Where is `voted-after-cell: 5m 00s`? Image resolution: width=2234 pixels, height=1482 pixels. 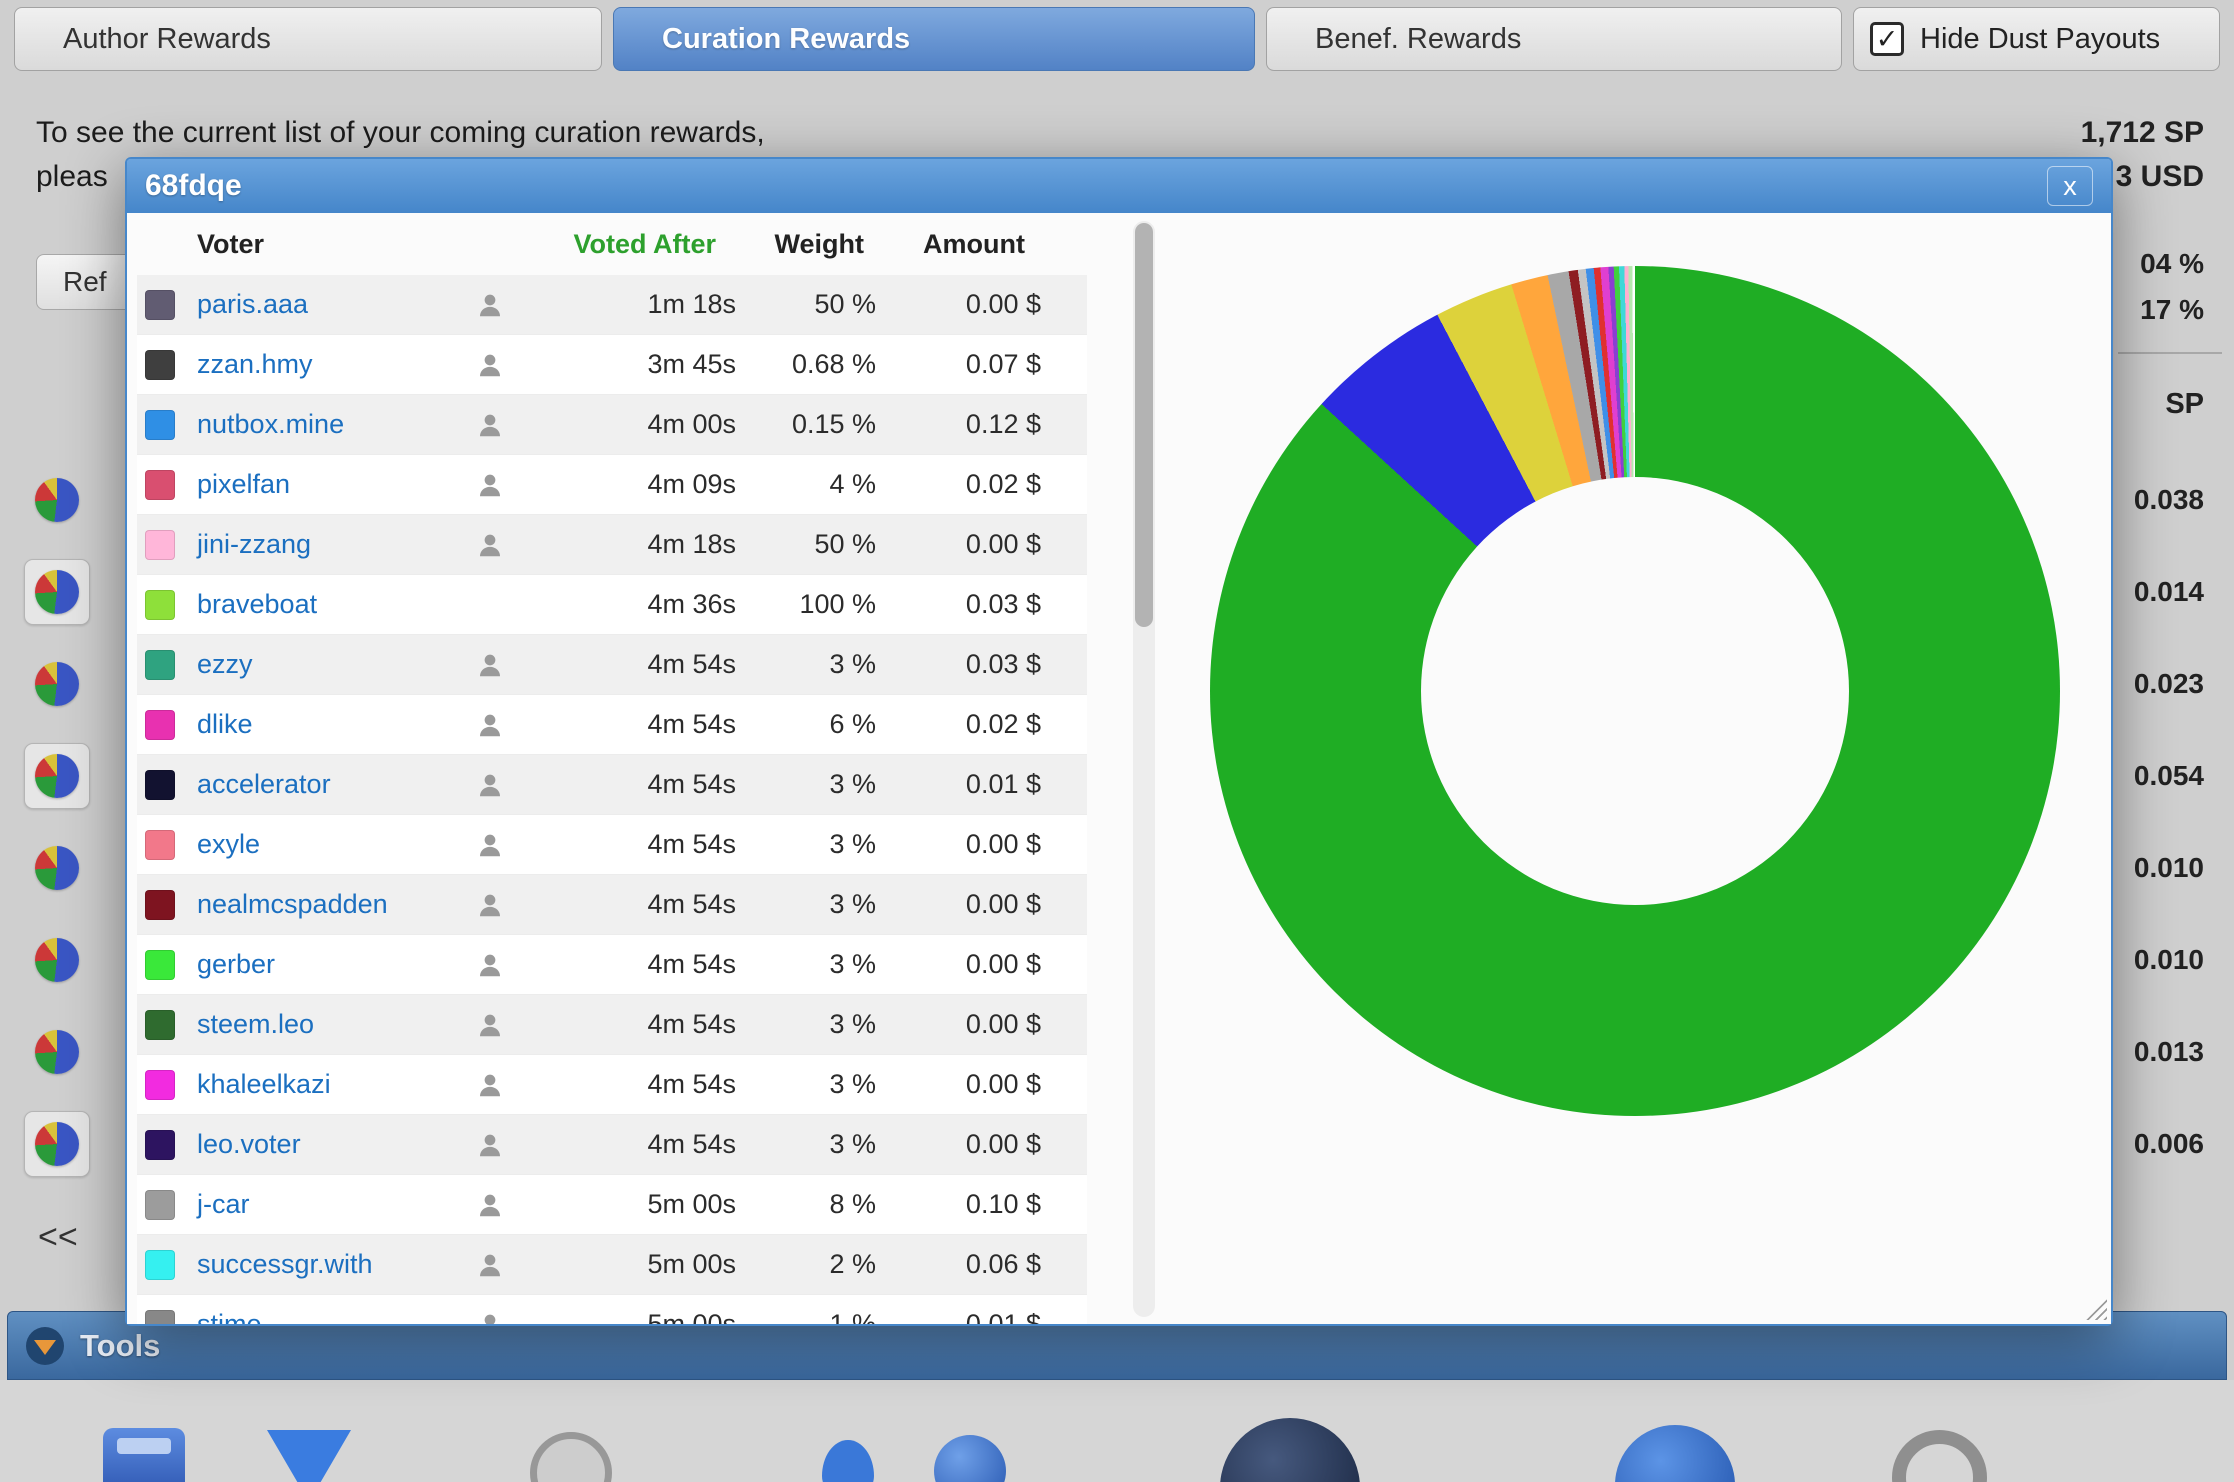 voted-after-cell: 5m 00s is located at coordinates (691, 1316).